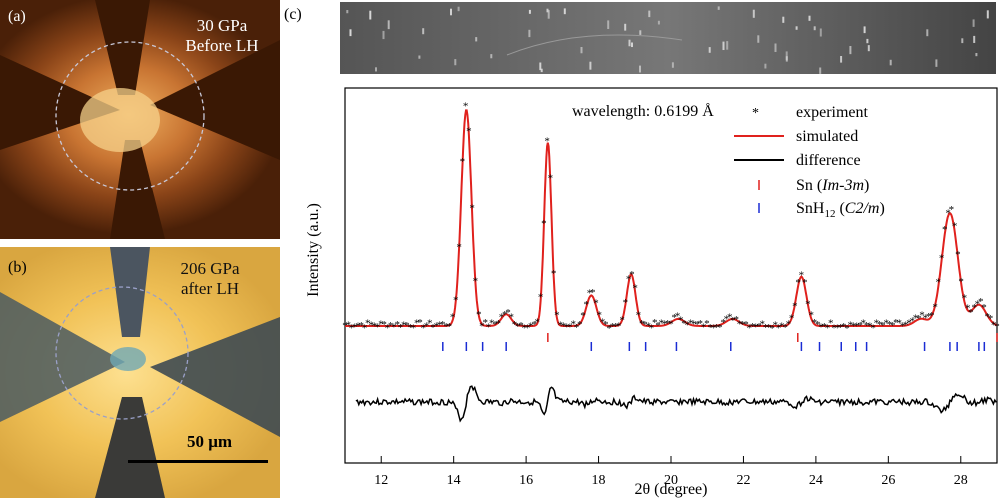  Describe the element at coordinates (667, 40) in the screenshot. I see `detector-lines` at that location.